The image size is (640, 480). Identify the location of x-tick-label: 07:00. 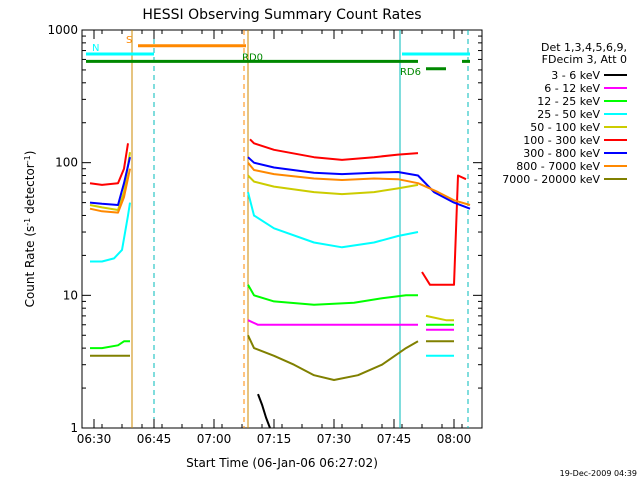
(214, 439).